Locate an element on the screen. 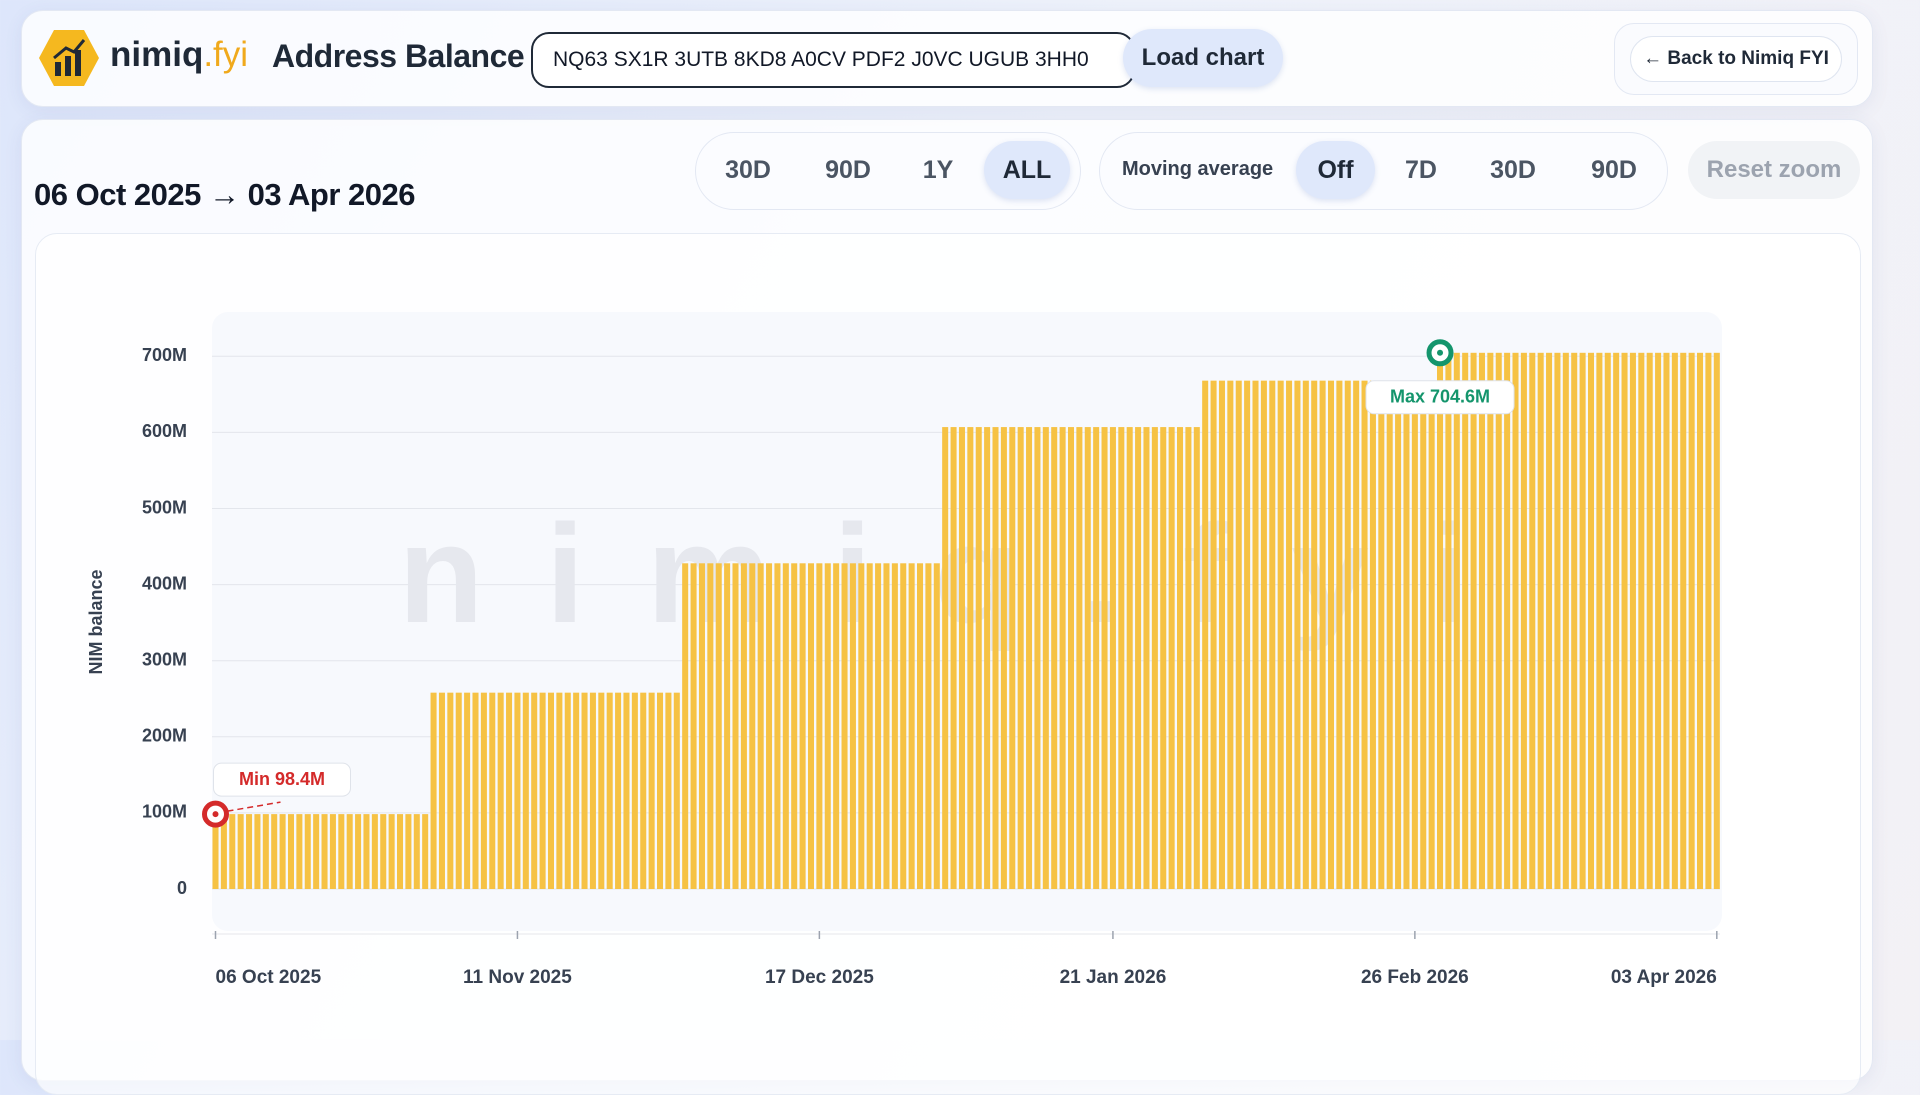 This screenshot has width=1920, height=1095. date-range: 06 Oct 2025 → 03 Apr 2026 is located at coordinates (224, 194).